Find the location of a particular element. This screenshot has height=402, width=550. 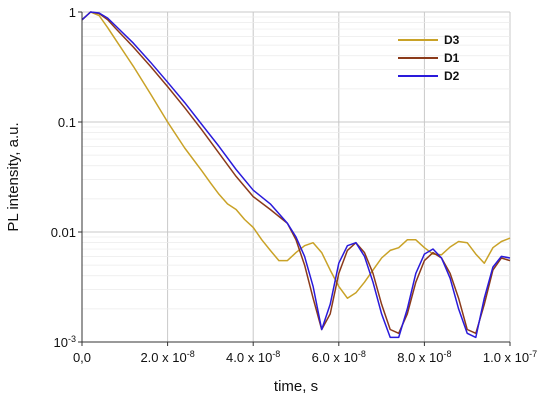

x-tick-label: 2.0 x 10⁻⁸ is located at coordinates (167, 357).